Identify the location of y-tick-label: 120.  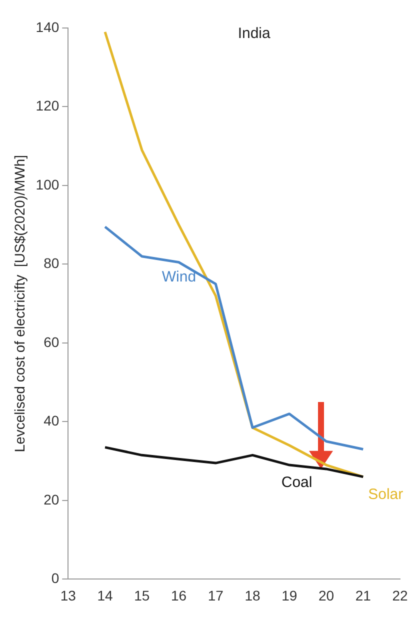
(48, 106).